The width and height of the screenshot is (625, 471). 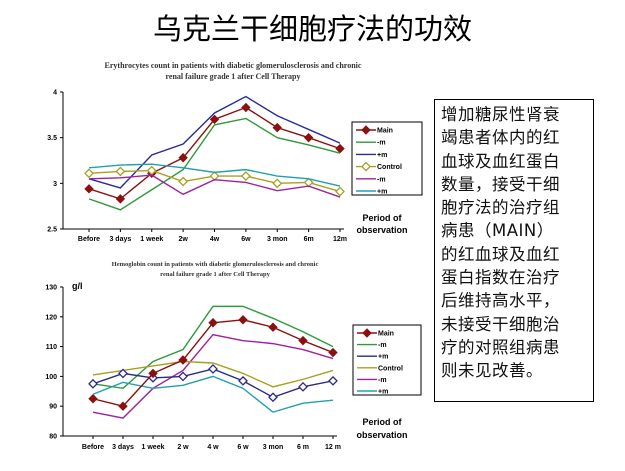 What do you see at coordinates (500, 347) in the screenshot?
I see `note-line: 疗的对照组病患` at bounding box center [500, 347].